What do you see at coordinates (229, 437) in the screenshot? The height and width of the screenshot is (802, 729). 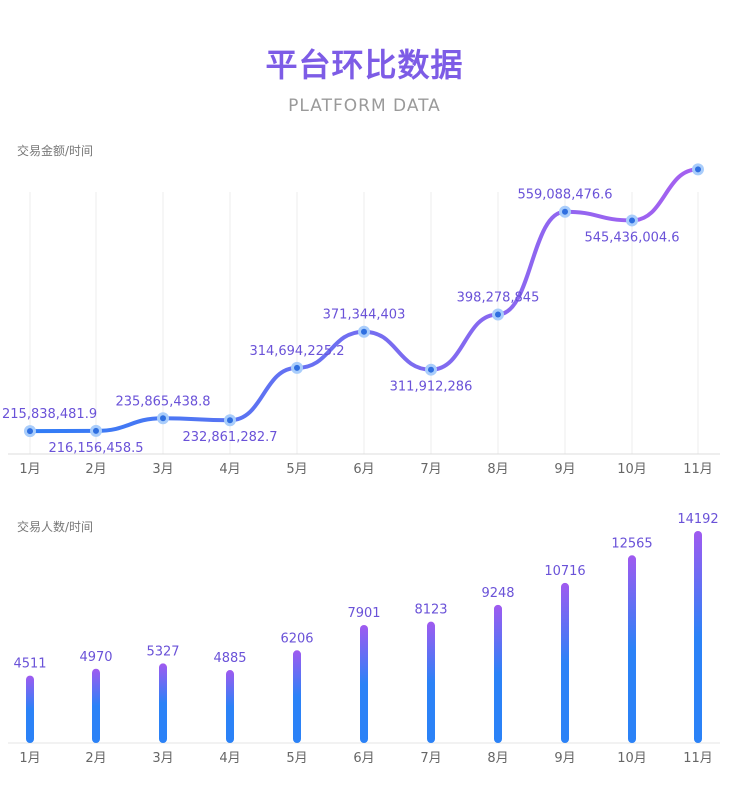 I see `data-label: 232,861,282.7` at bounding box center [229, 437].